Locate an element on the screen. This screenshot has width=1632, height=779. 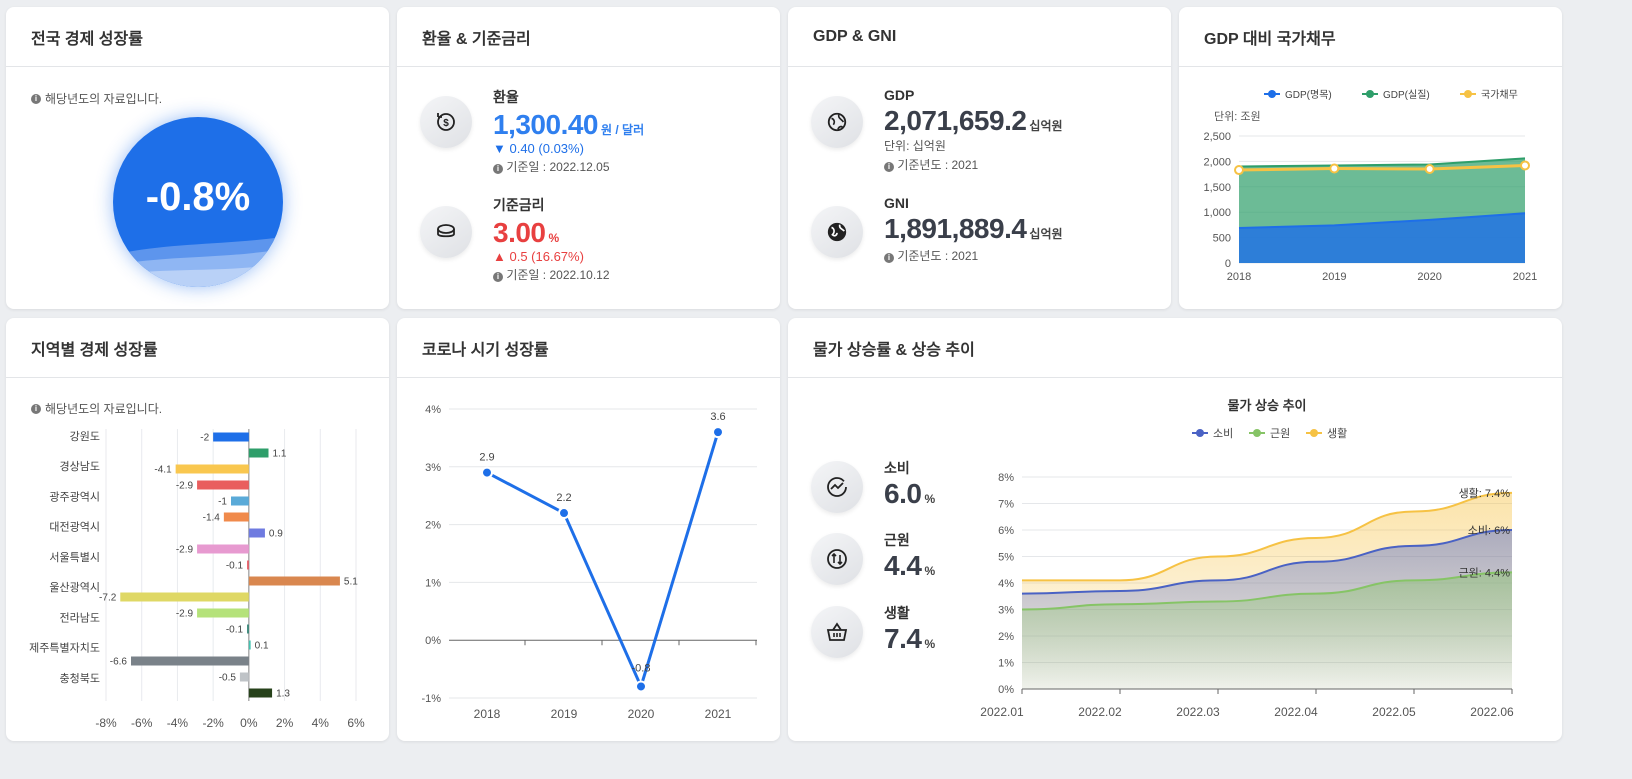
series-end-label: 생활: 7.4% is located at coordinates (1485, 493).